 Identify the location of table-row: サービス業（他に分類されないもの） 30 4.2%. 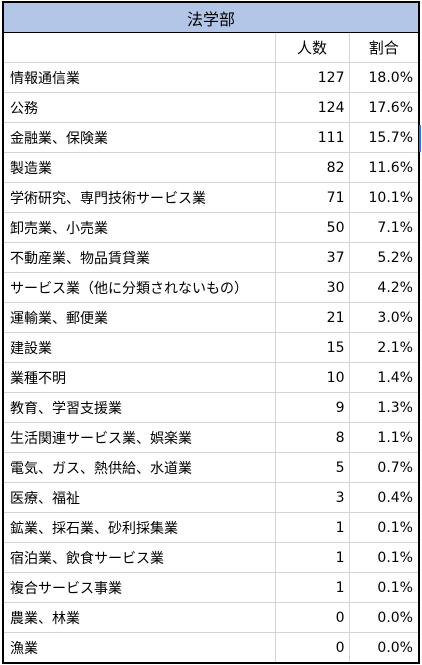
(211, 287).